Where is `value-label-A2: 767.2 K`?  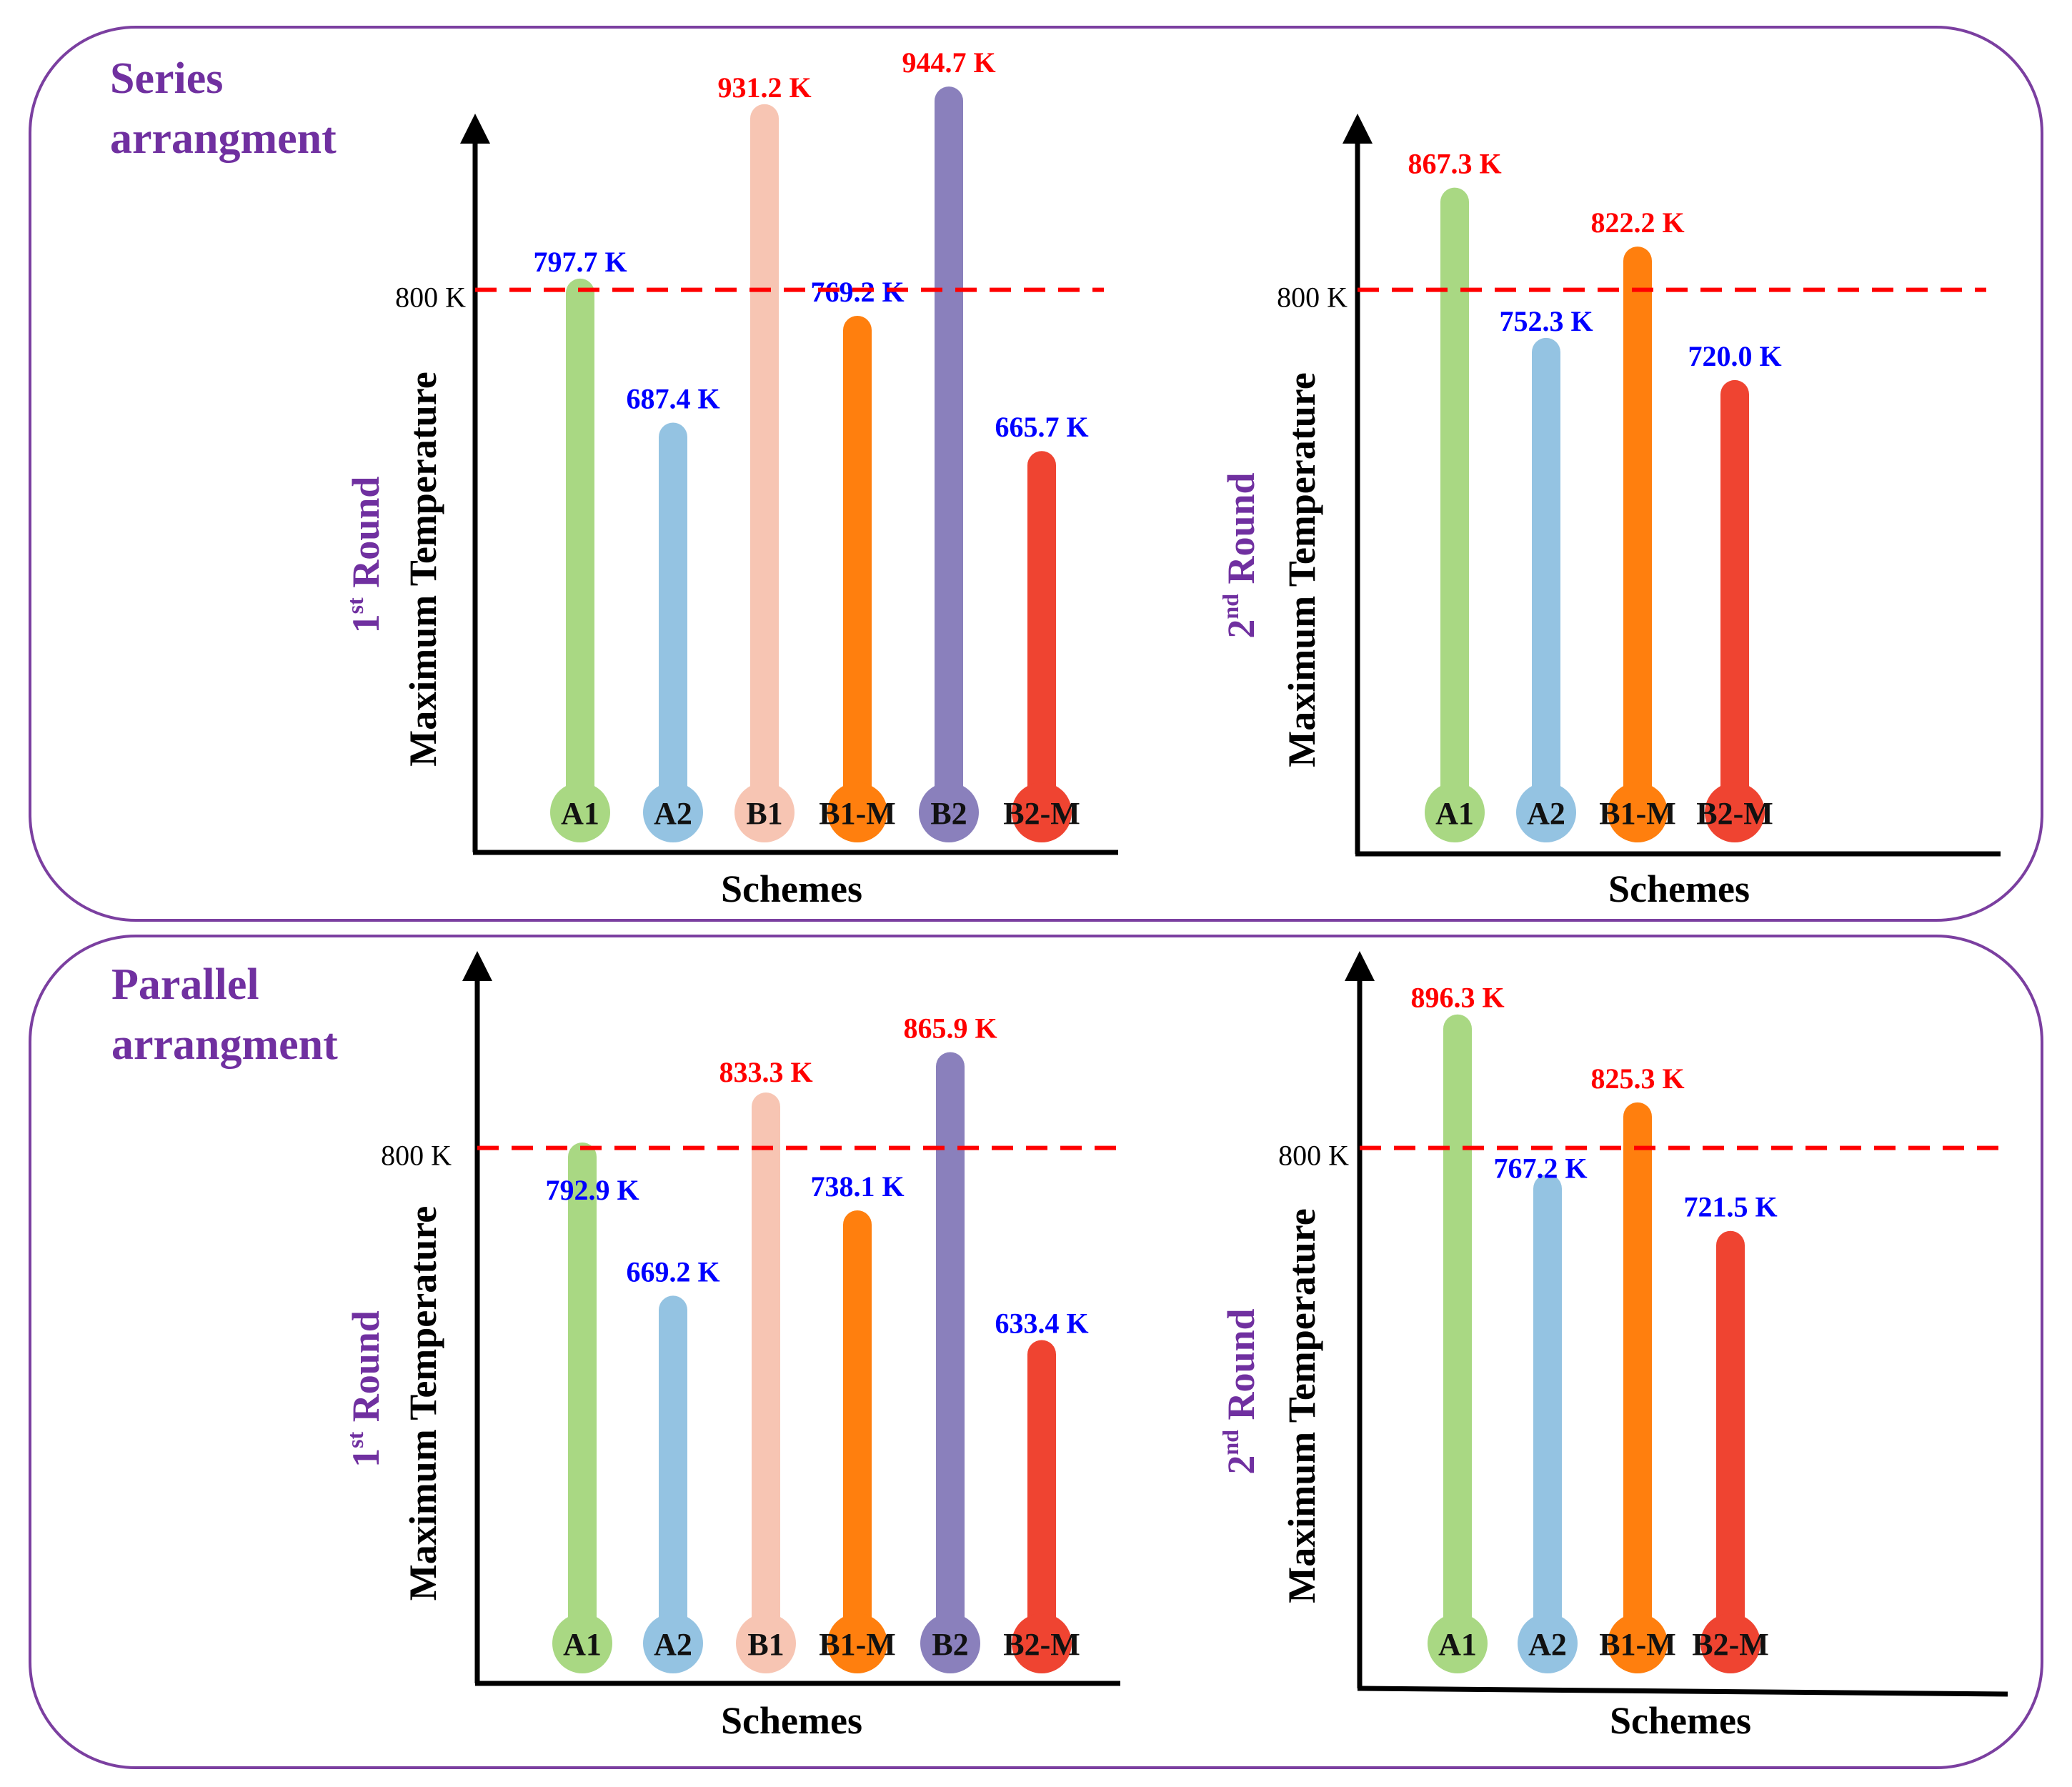 value-label-A2: 767.2 K is located at coordinates (1540, 1169).